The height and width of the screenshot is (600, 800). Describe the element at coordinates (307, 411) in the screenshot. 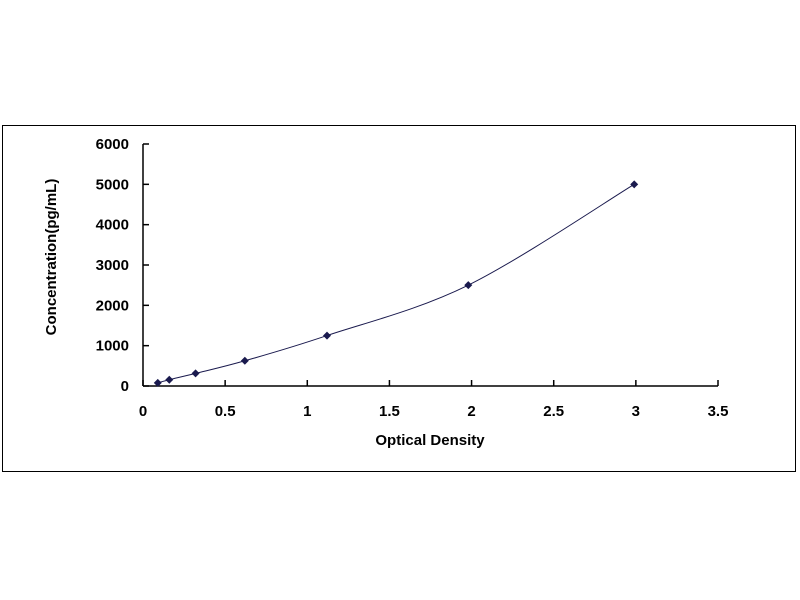

I see `x-tick-label: 1` at that location.